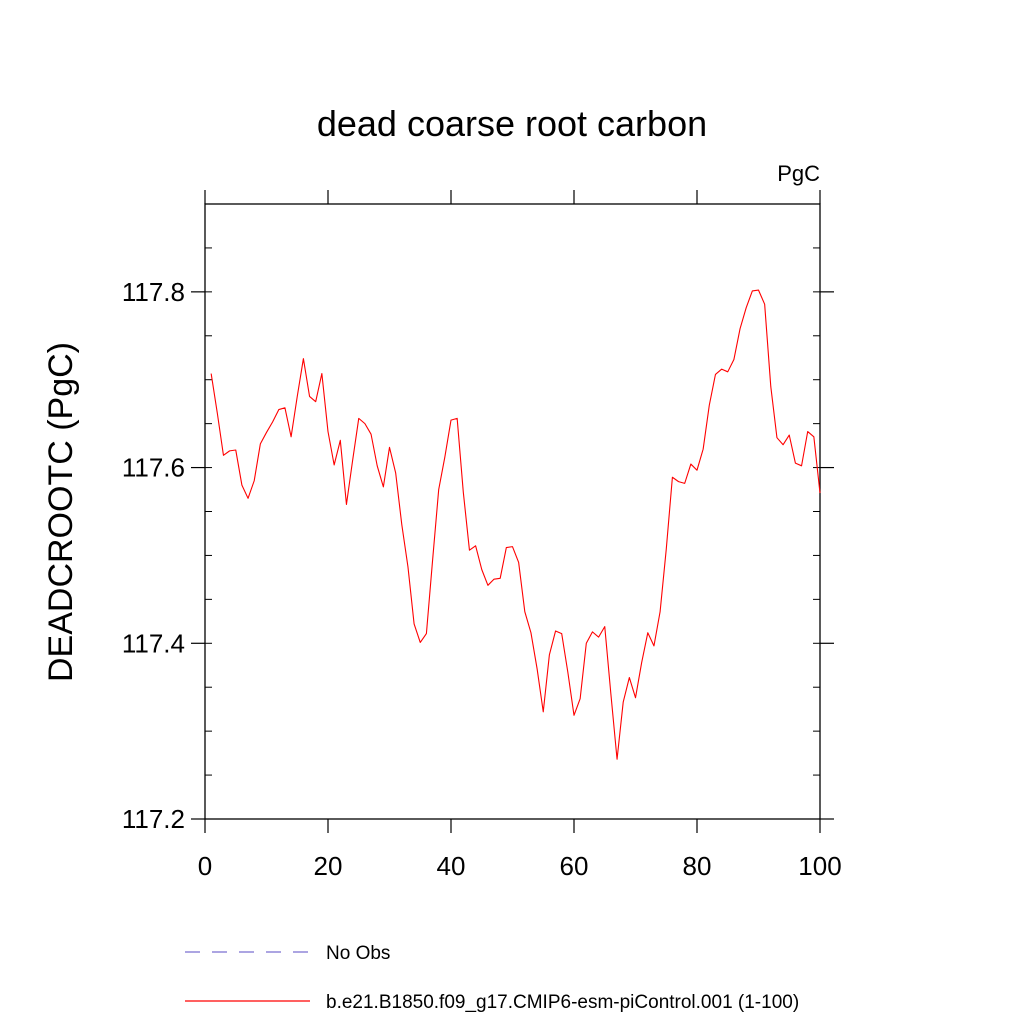 This screenshot has height=1024, width=1024. Describe the element at coordinates (451, 866) in the screenshot. I see `x-tick-label: 40` at that location.